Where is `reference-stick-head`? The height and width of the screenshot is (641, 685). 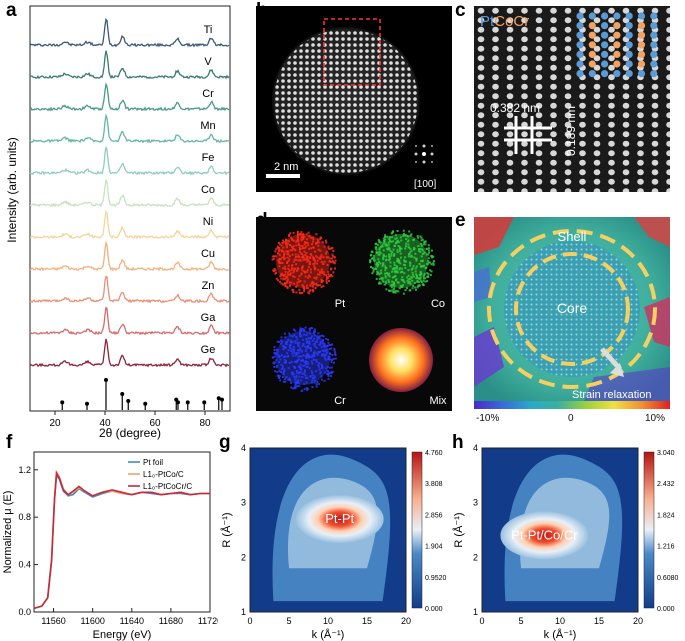
reference-stick-head is located at coordinates (87, 403).